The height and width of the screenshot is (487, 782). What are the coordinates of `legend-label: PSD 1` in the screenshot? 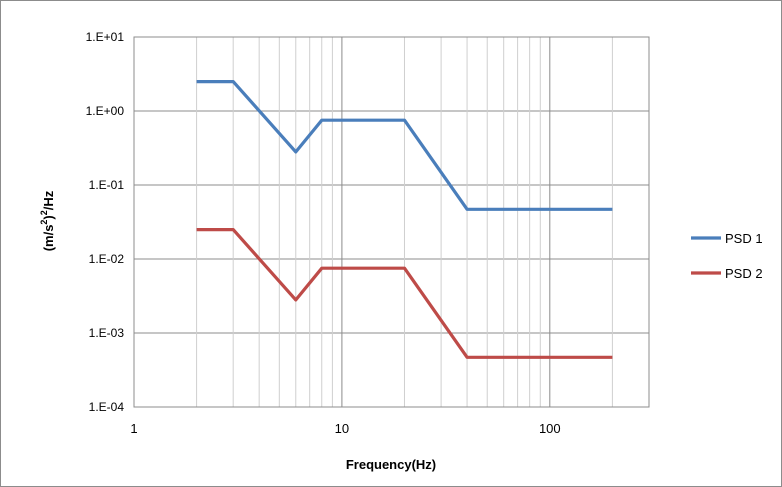 It's located at (744, 238).